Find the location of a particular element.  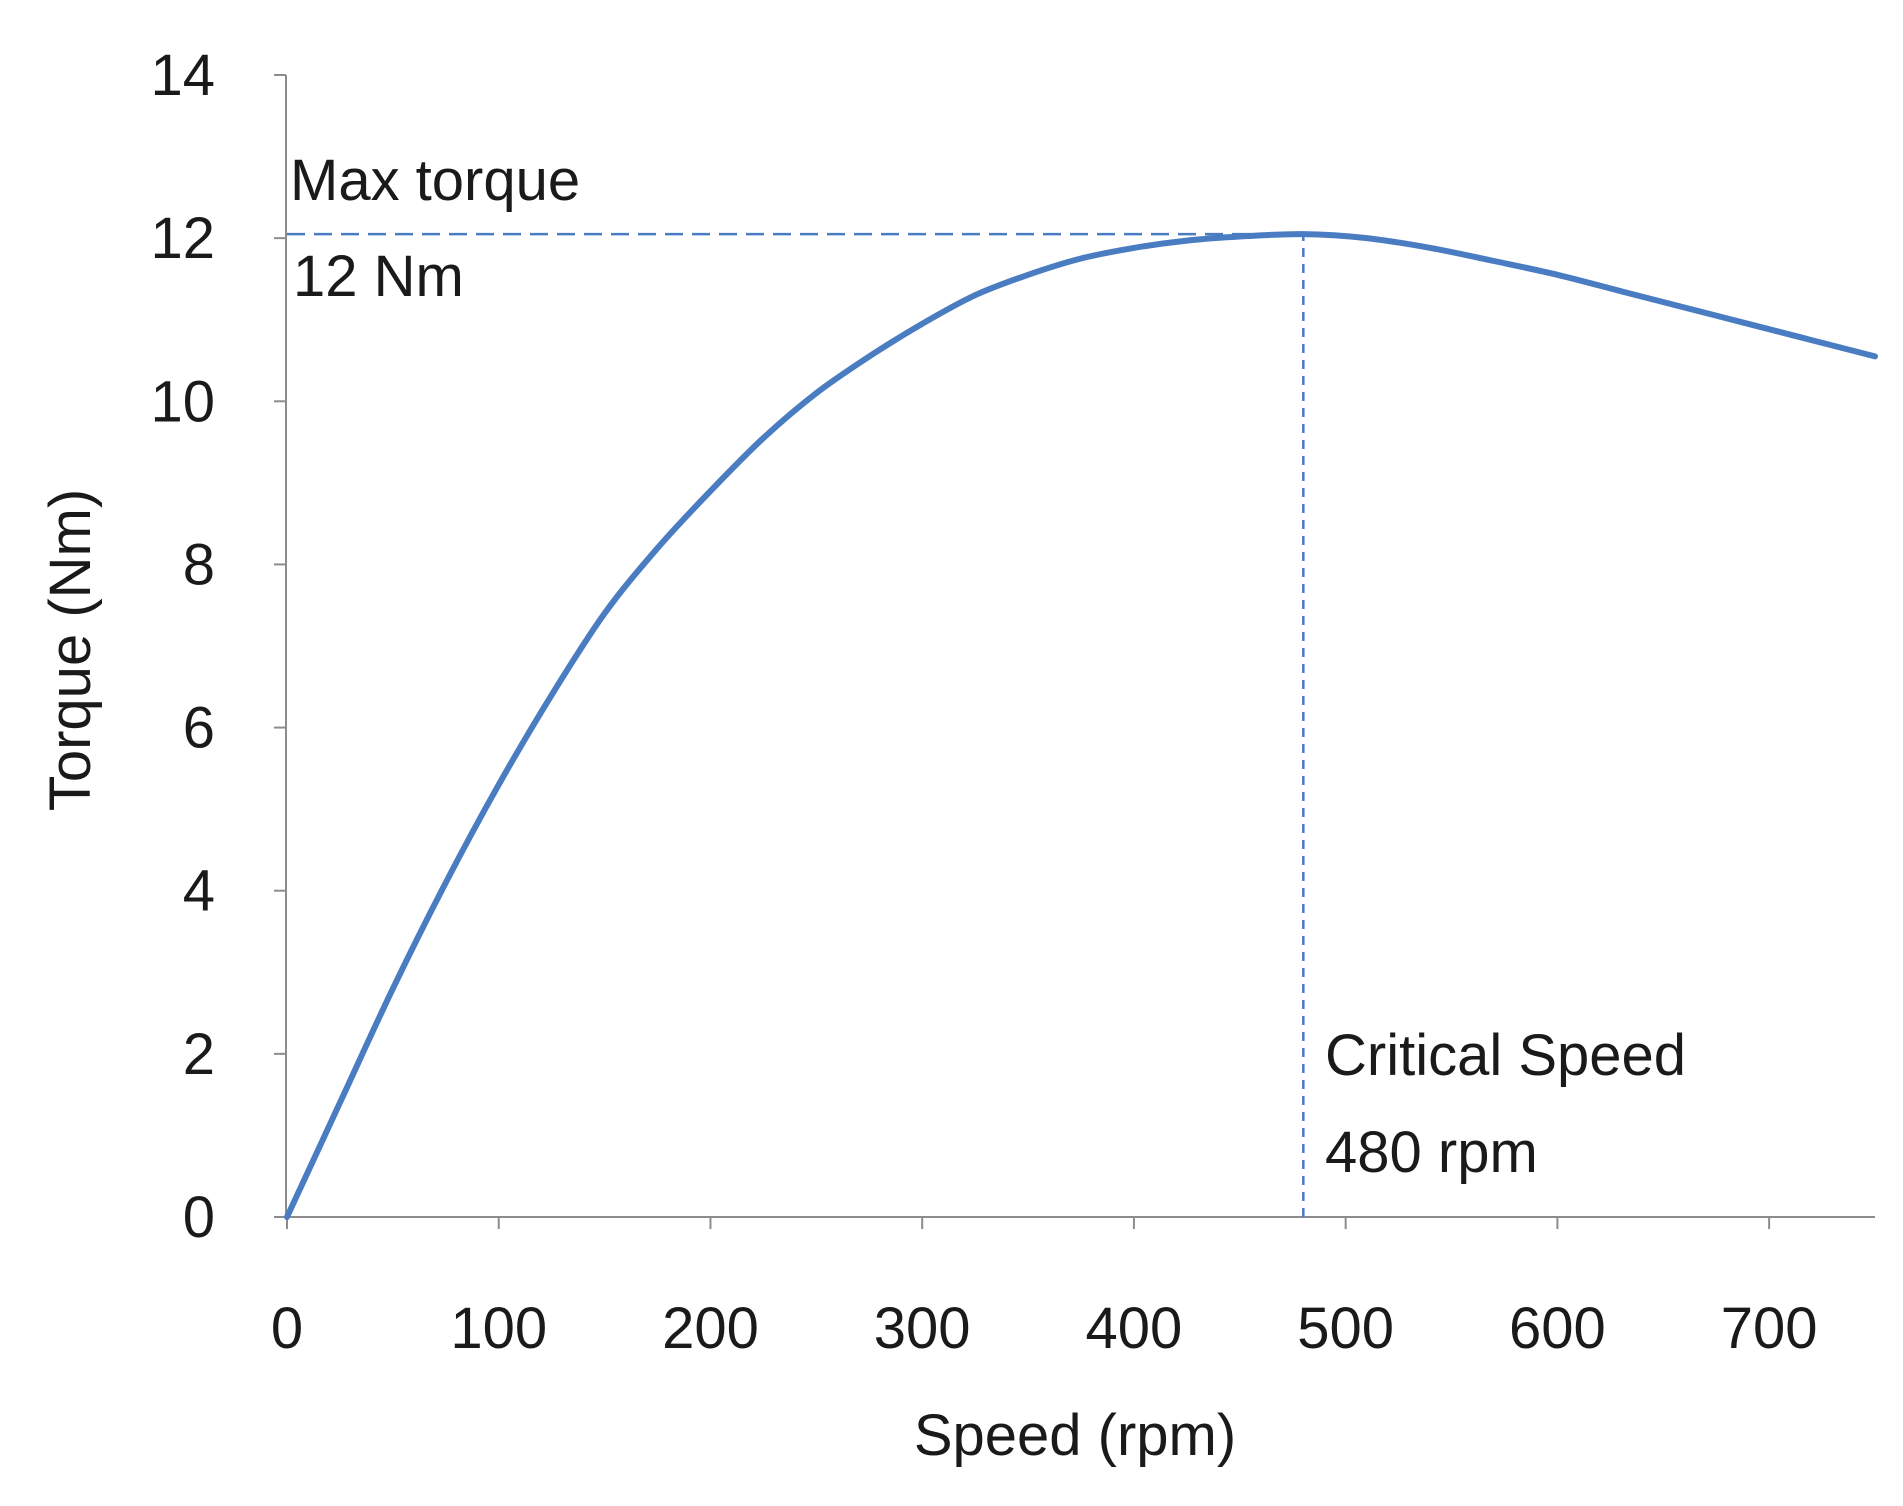

y-tick-label-0: 0 is located at coordinates (199, 1217).